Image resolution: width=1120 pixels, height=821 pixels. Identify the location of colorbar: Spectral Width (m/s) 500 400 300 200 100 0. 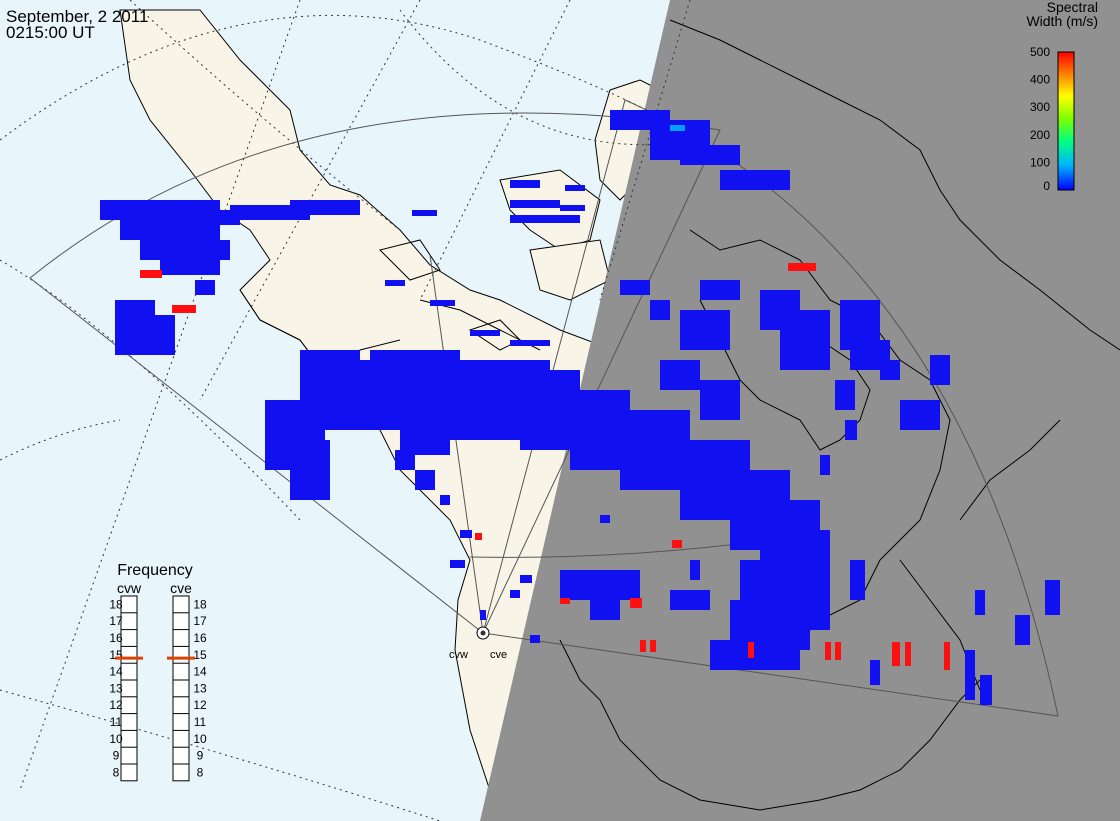
(1062, 96).